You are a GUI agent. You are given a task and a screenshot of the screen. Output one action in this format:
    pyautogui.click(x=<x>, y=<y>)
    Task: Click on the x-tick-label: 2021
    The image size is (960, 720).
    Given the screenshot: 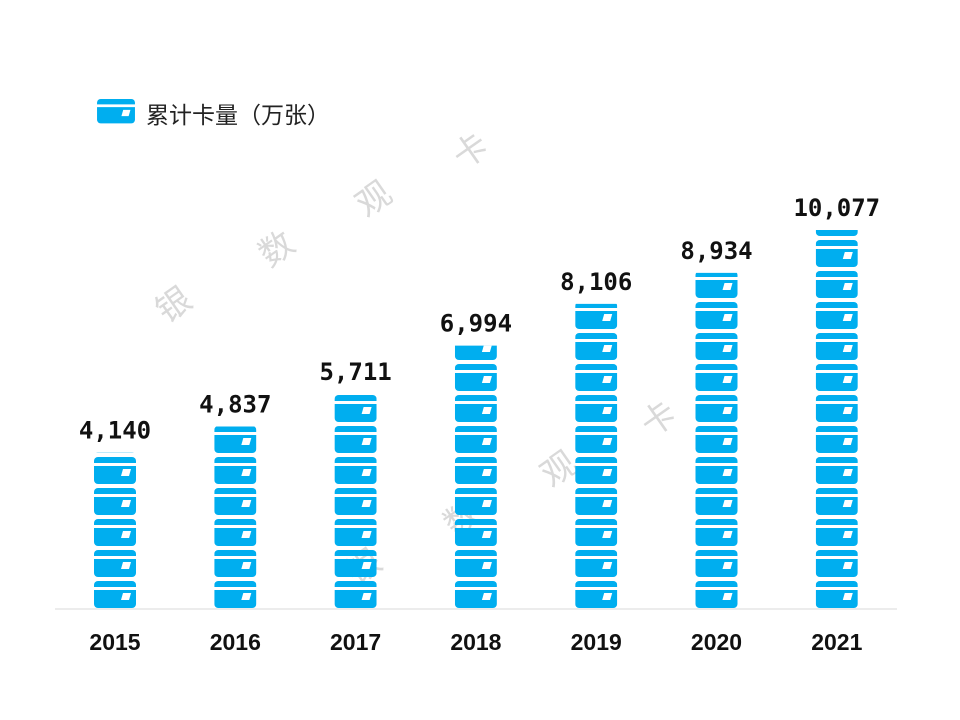 What is the action you would take?
    pyautogui.click(x=836, y=642)
    